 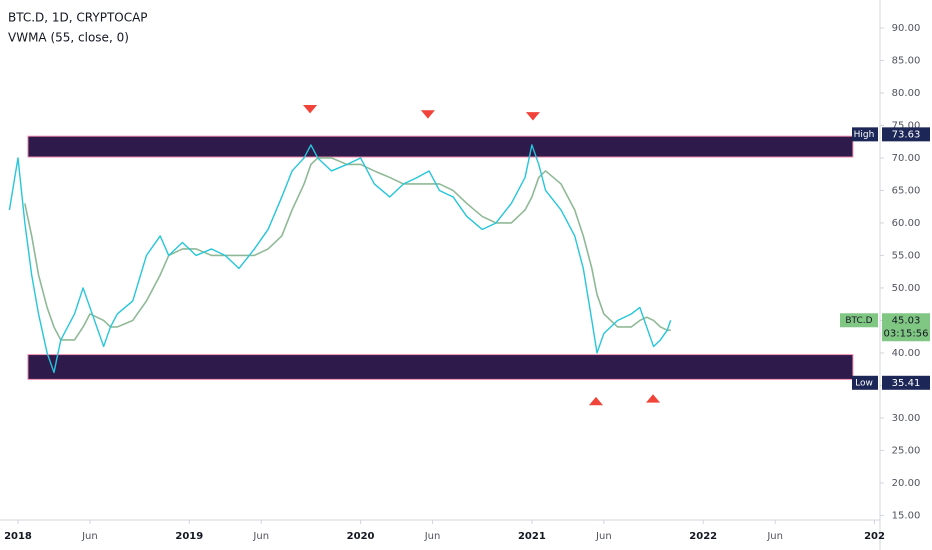 What do you see at coordinates (906, 60) in the screenshot?
I see `y-tick-label: 85.00` at bounding box center [906, 60].